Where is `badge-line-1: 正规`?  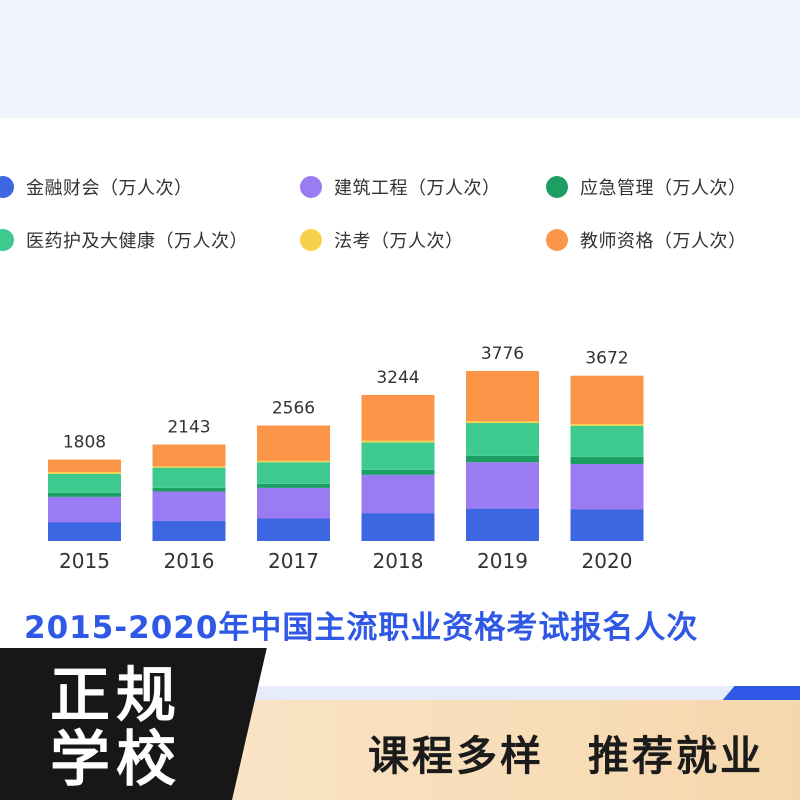 badge-line-1: 正规 is located at coordinates (116, 696).